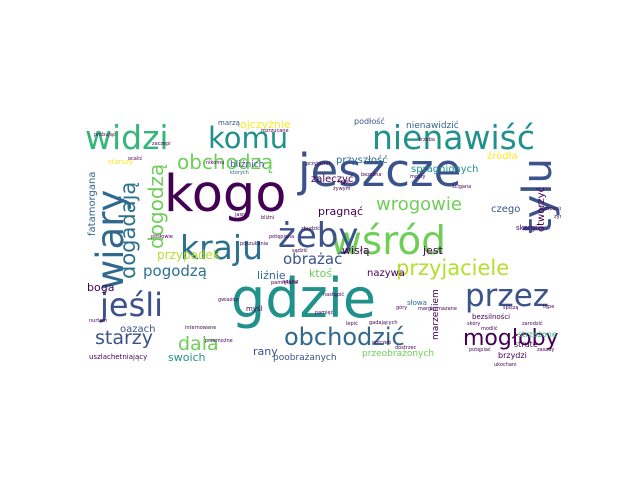 This screenshot has width=640, height=480. What do you see at coordinates (248, 138) in the screenshot?
I see `word: komu` at bounding box center [248, 138].